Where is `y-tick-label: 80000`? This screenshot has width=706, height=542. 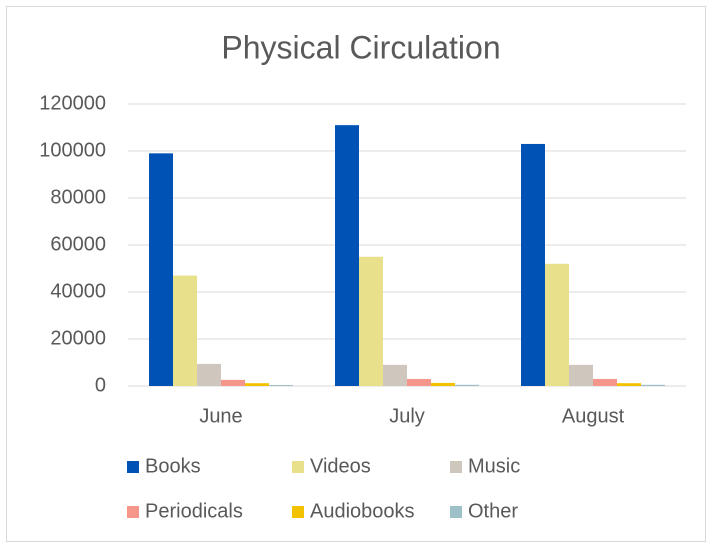 y-tick-label: 80000 is located at coordinates (78, 197).